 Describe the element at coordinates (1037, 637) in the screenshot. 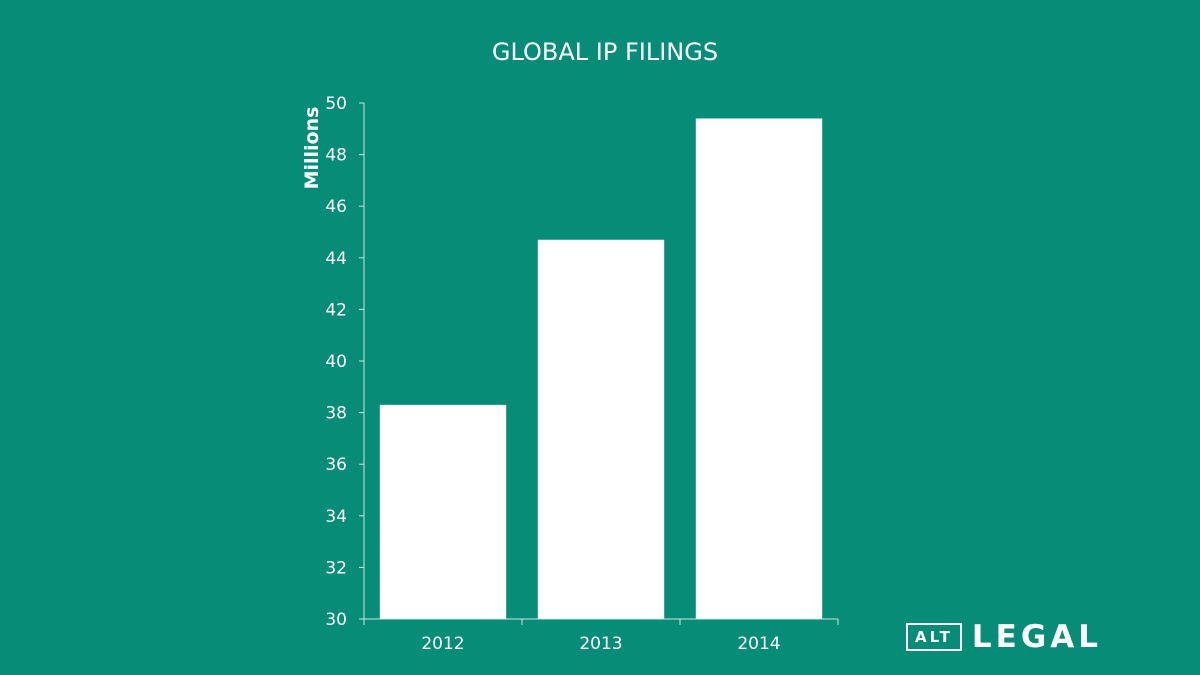

I see `logo-word: LEGAL` at that location.